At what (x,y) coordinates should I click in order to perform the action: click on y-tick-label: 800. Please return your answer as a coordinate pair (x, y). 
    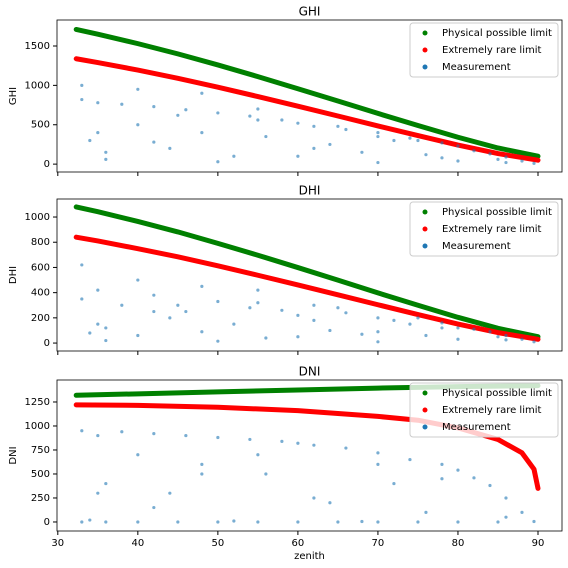
    Looking at the image, I should click on (40, 242).